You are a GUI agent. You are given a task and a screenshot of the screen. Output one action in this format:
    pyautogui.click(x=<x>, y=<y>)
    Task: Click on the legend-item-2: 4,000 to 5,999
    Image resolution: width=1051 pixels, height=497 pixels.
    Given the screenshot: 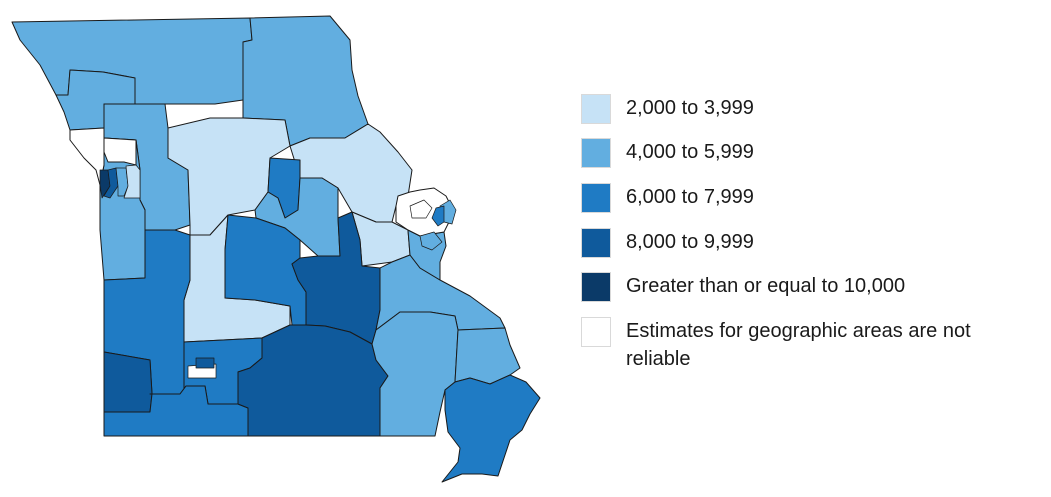 What is the action you would take?
    pyautogui.click(x=808, y=153)
    